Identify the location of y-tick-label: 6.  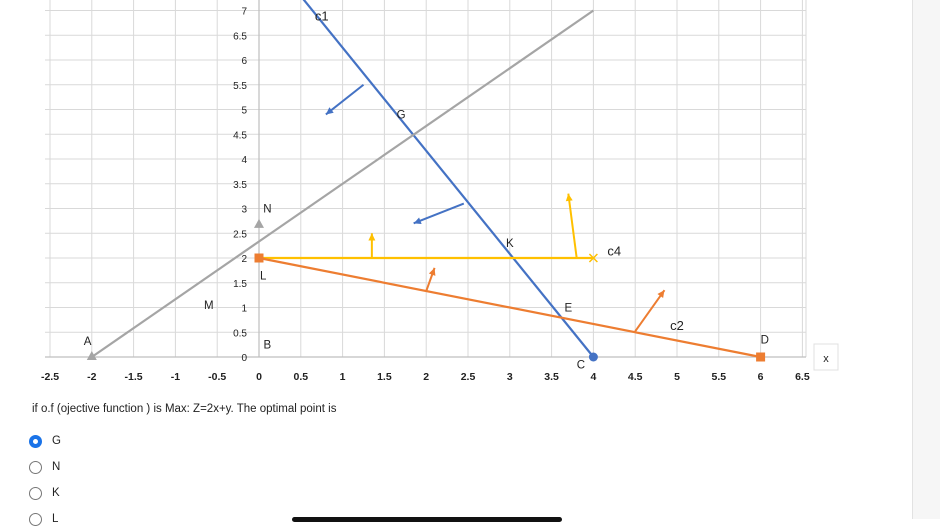
(244, 61).